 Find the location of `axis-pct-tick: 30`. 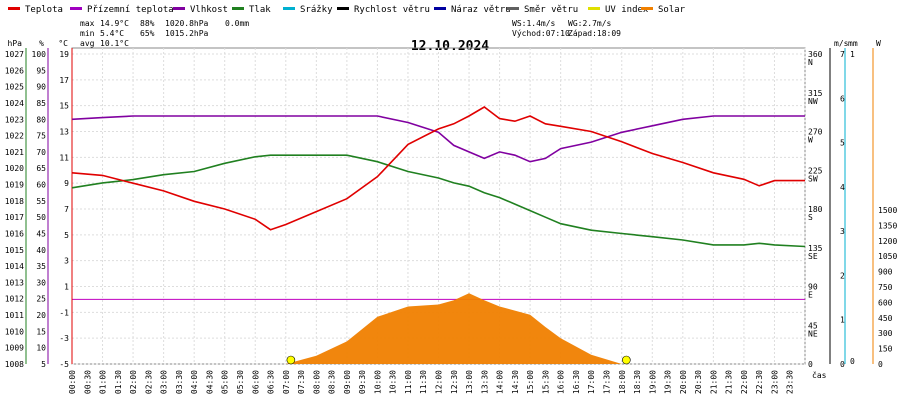

axis-pct-tick: 30 is located at coordinates (41, 282).